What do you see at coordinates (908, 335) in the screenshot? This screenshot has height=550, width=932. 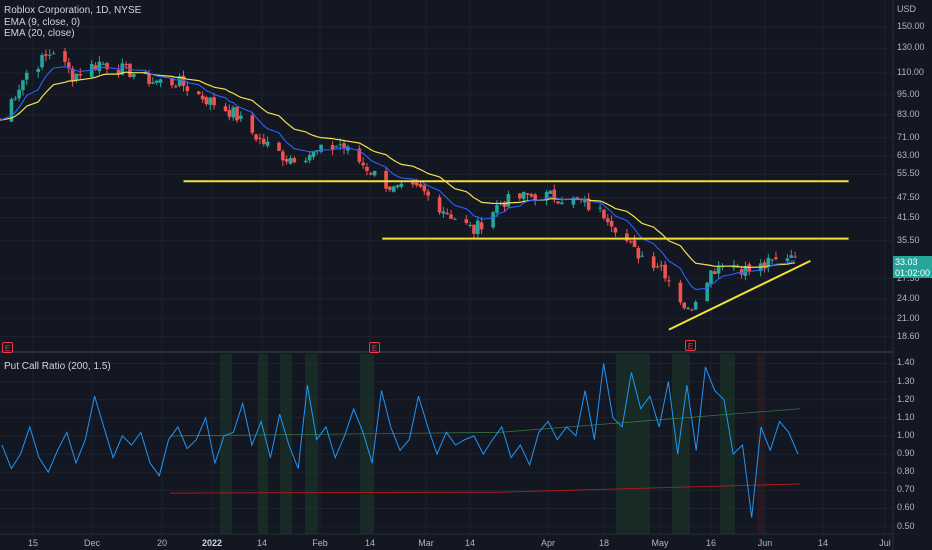 I see `price-axis-label: 18.60` at bounding box center [908, 335].